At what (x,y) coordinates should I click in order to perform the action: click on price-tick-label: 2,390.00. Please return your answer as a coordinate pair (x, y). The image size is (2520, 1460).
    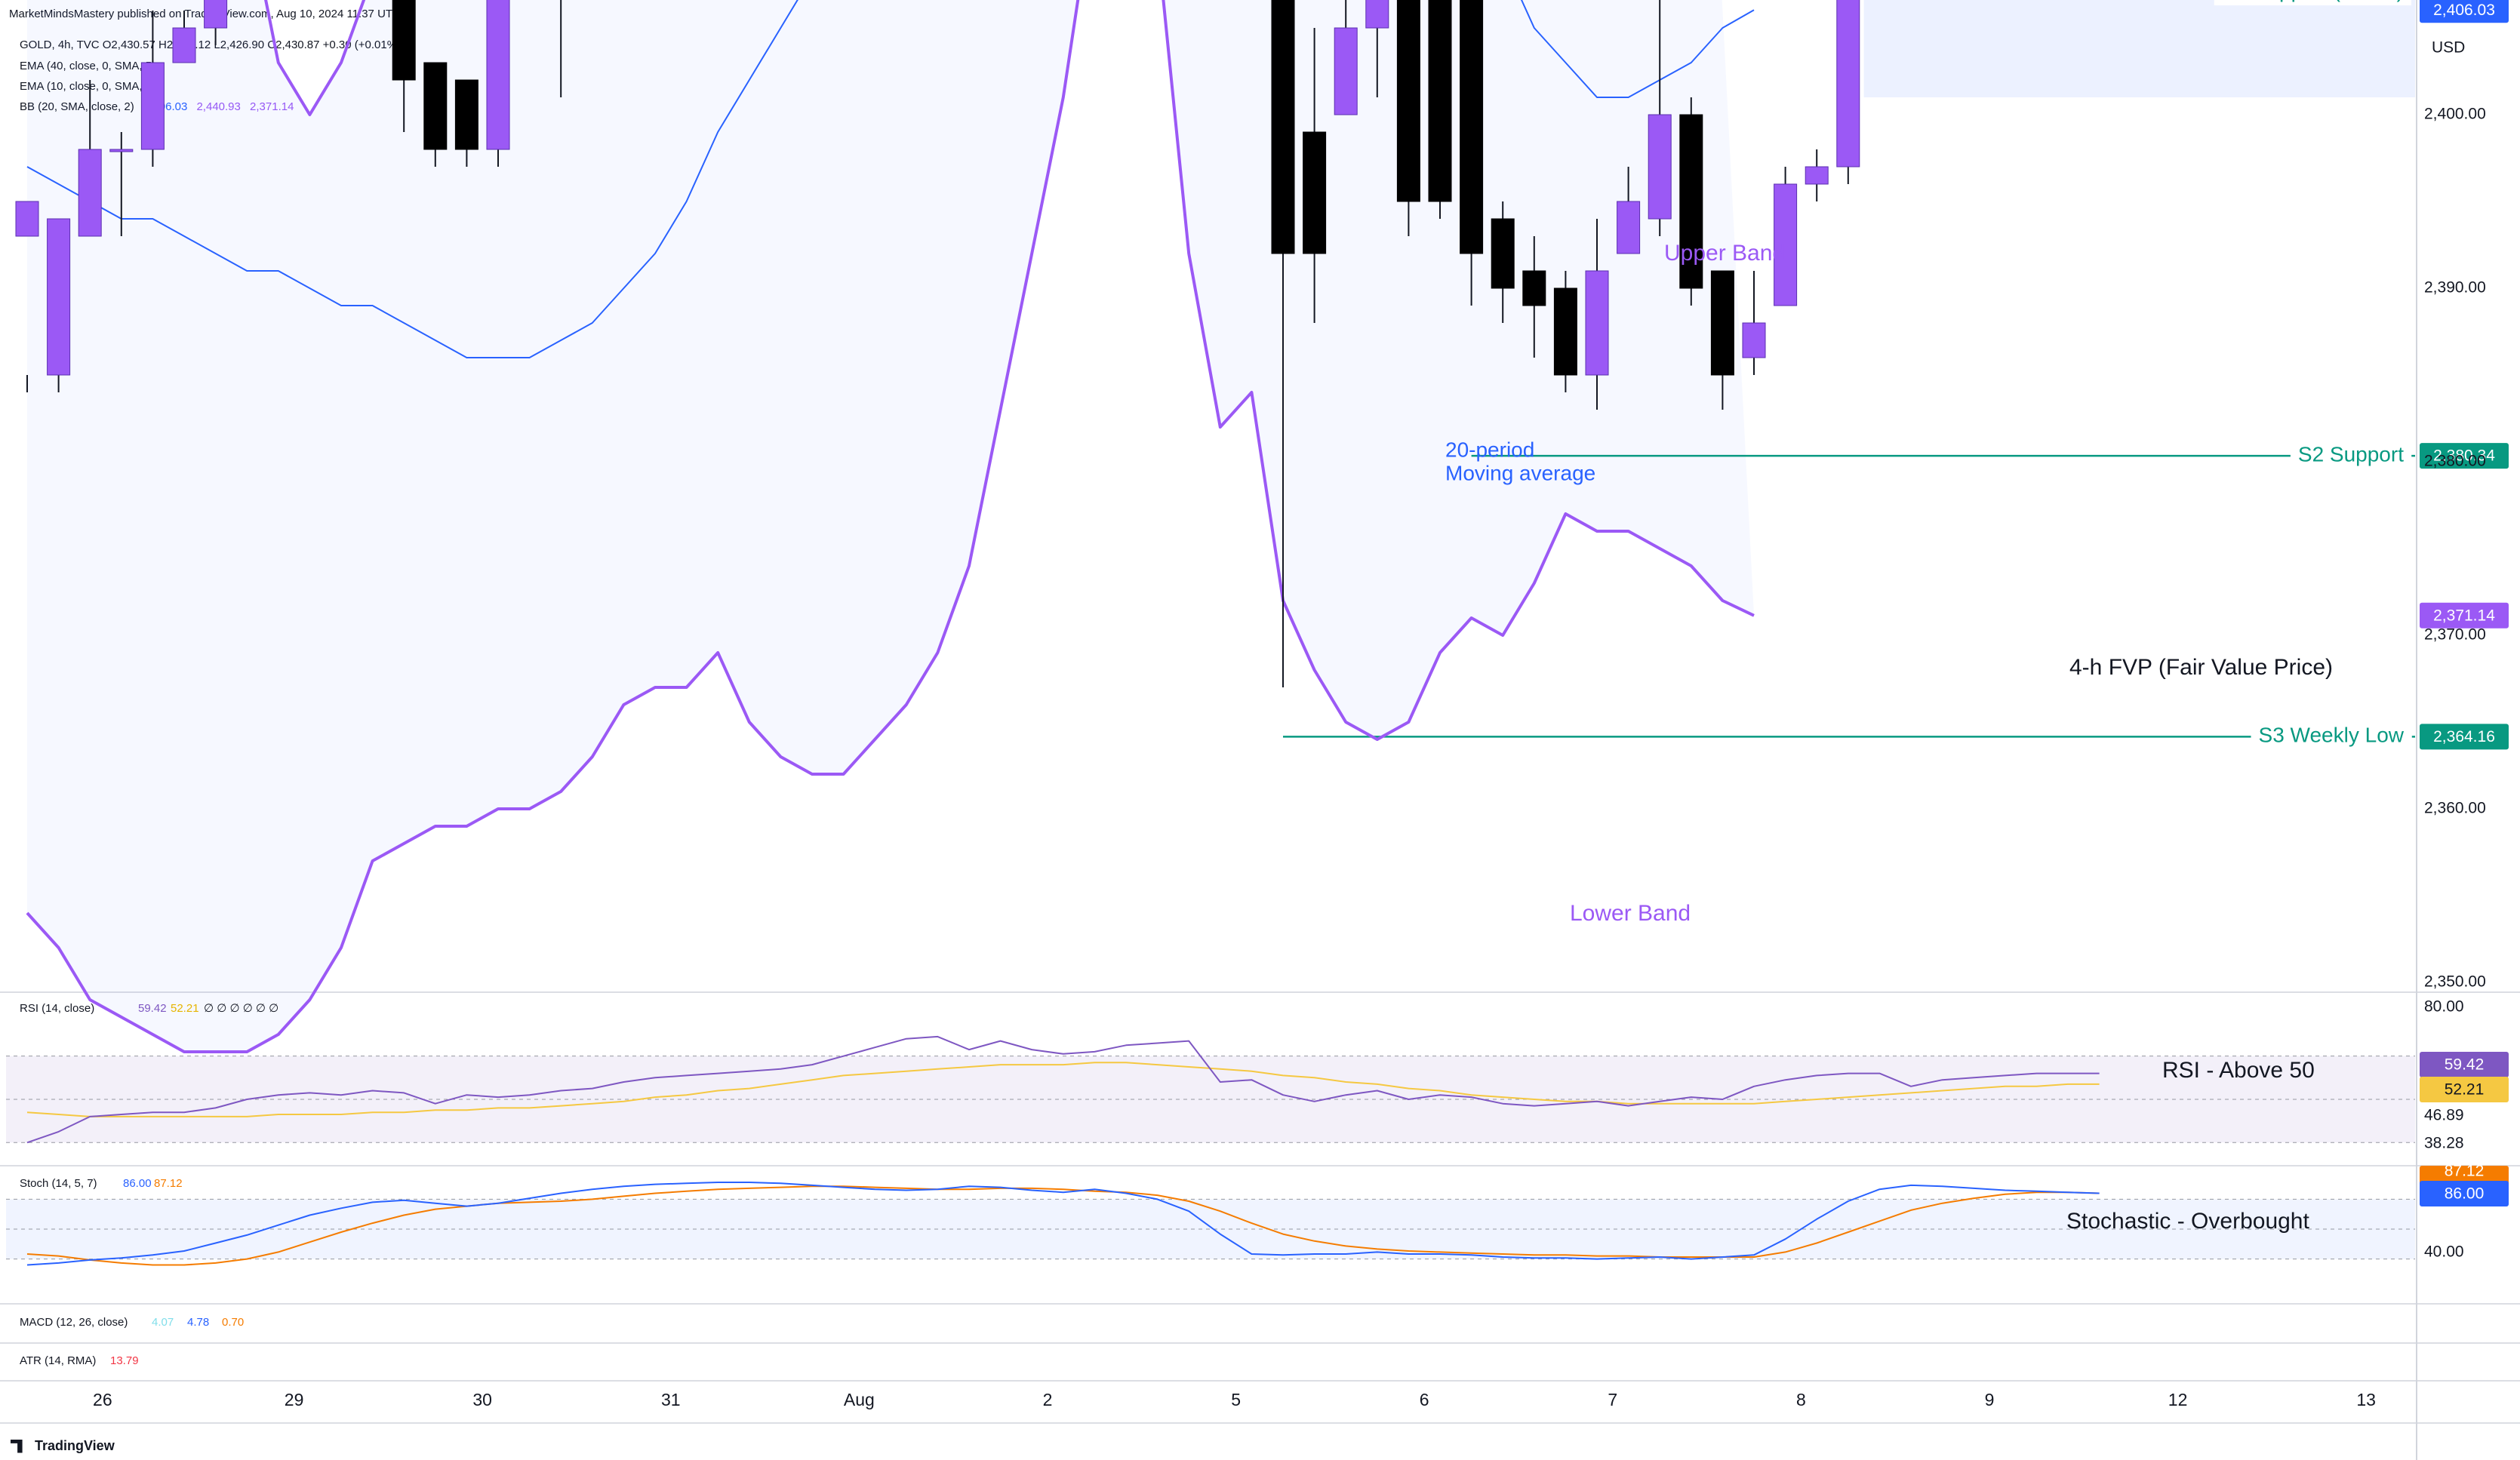
    Looking at the image, I should click on (2455, 288).